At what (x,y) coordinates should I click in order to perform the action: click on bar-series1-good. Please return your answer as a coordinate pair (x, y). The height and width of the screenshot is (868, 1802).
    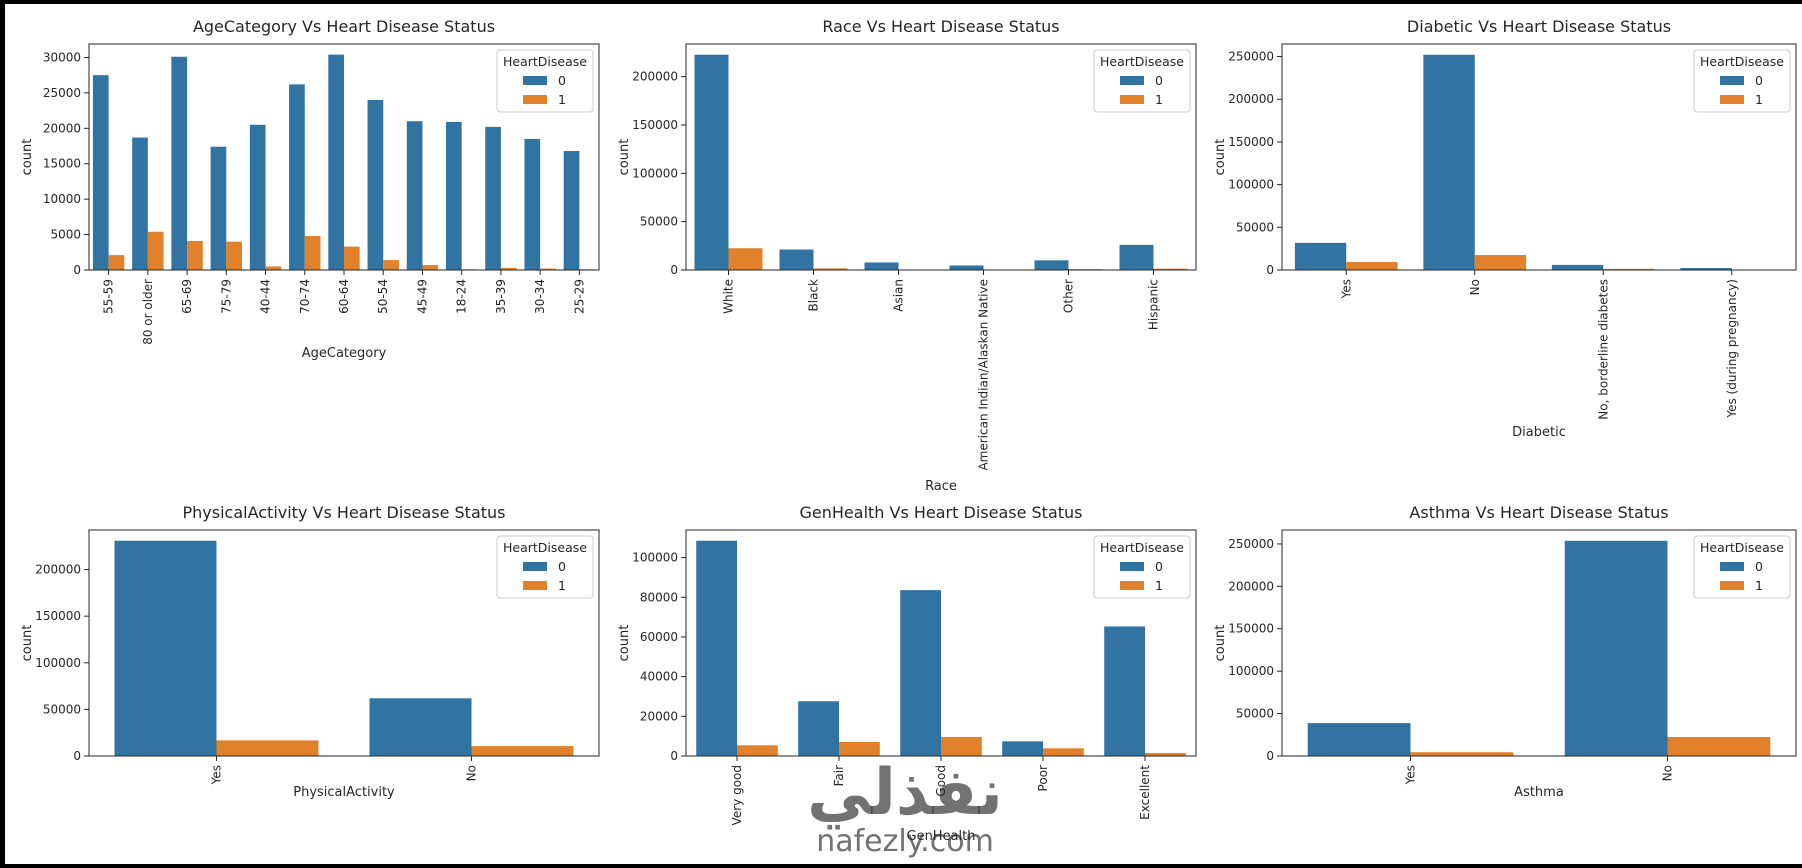
    Looking at the image, I should click on (961, 746).